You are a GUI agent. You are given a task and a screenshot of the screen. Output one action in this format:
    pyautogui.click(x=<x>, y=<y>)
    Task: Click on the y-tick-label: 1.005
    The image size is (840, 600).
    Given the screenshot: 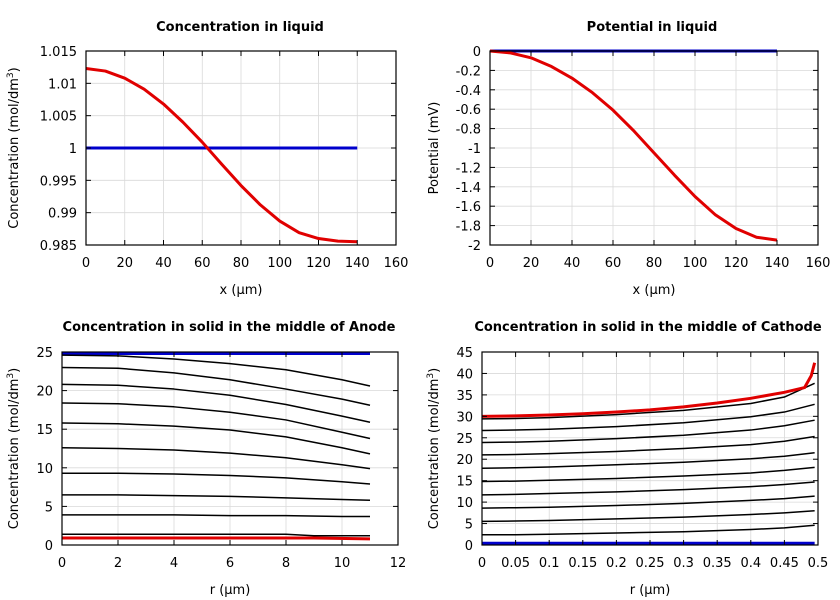 What is the action you would take?
    pyautogui.click(x=58, y=117)
    